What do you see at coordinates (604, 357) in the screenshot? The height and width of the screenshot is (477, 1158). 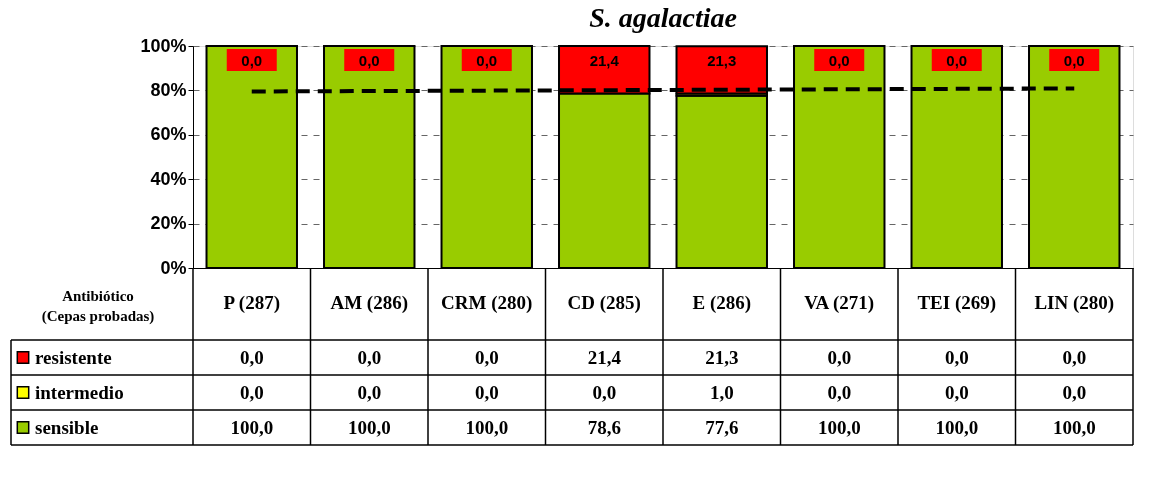 I see `data-label: 21,4` at bounding box center [604, 357].